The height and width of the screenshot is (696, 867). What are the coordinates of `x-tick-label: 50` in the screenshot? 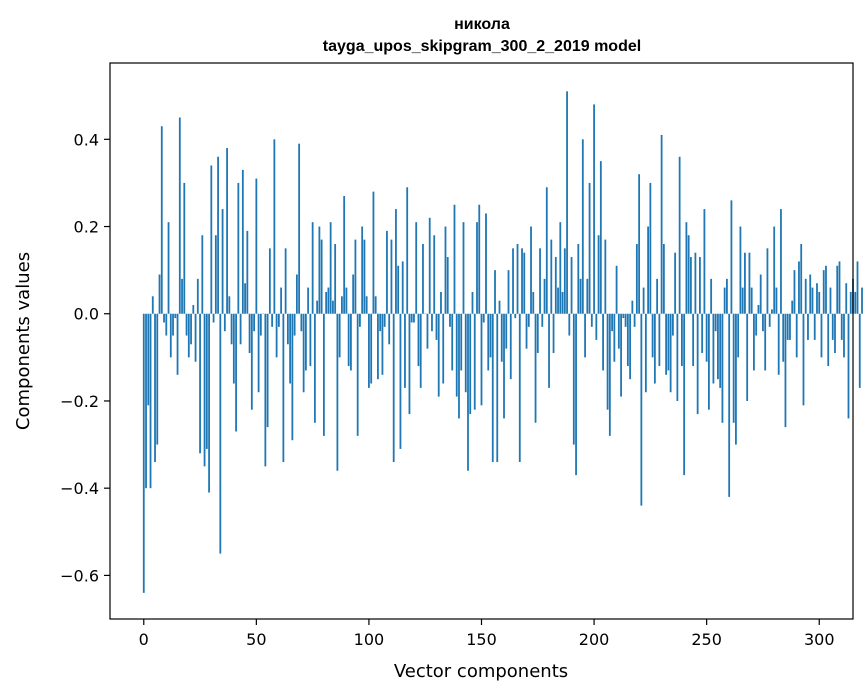 It's located at (256, 639).